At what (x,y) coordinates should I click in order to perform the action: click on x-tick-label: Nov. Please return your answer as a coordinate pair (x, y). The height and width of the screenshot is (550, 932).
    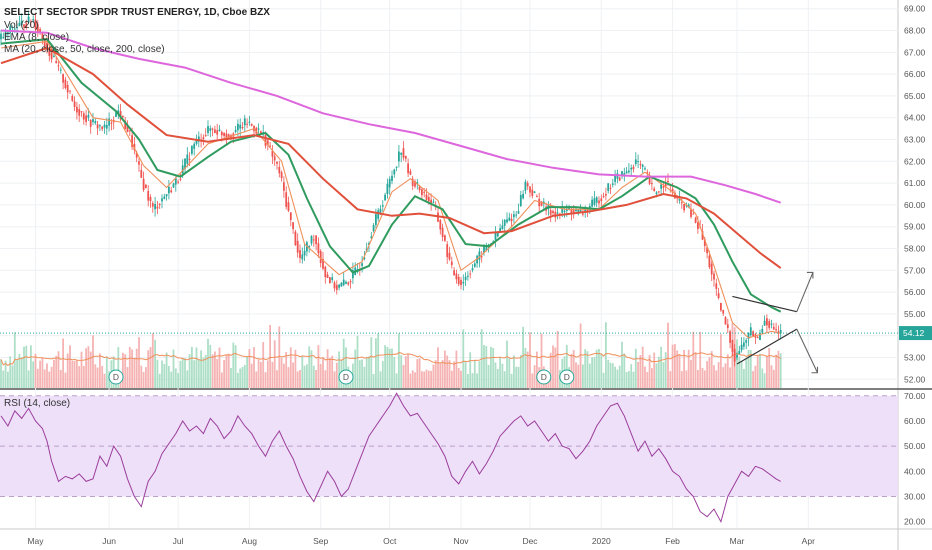
    Looking at the image, I should click on (461, 541).